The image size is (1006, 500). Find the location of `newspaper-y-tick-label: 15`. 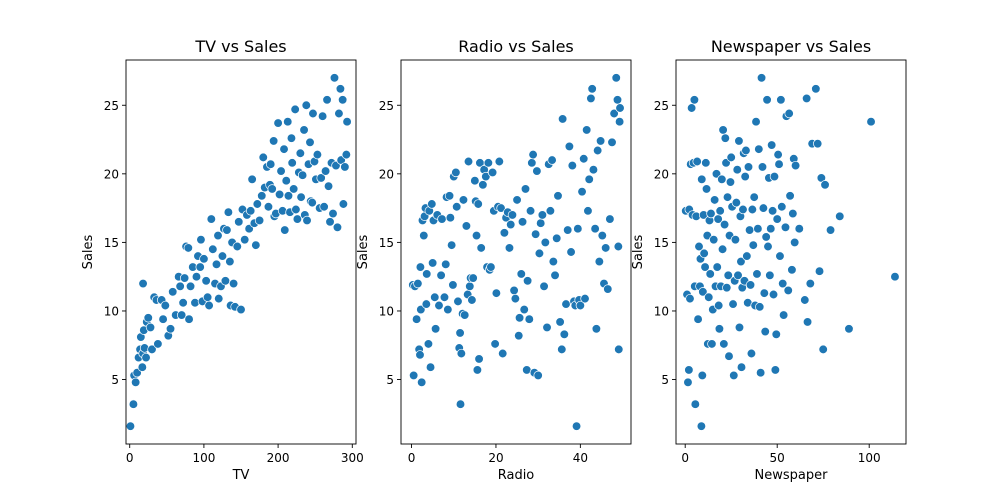

newspaper-y-tick-label: 15 is located at coordinates (661, 243).